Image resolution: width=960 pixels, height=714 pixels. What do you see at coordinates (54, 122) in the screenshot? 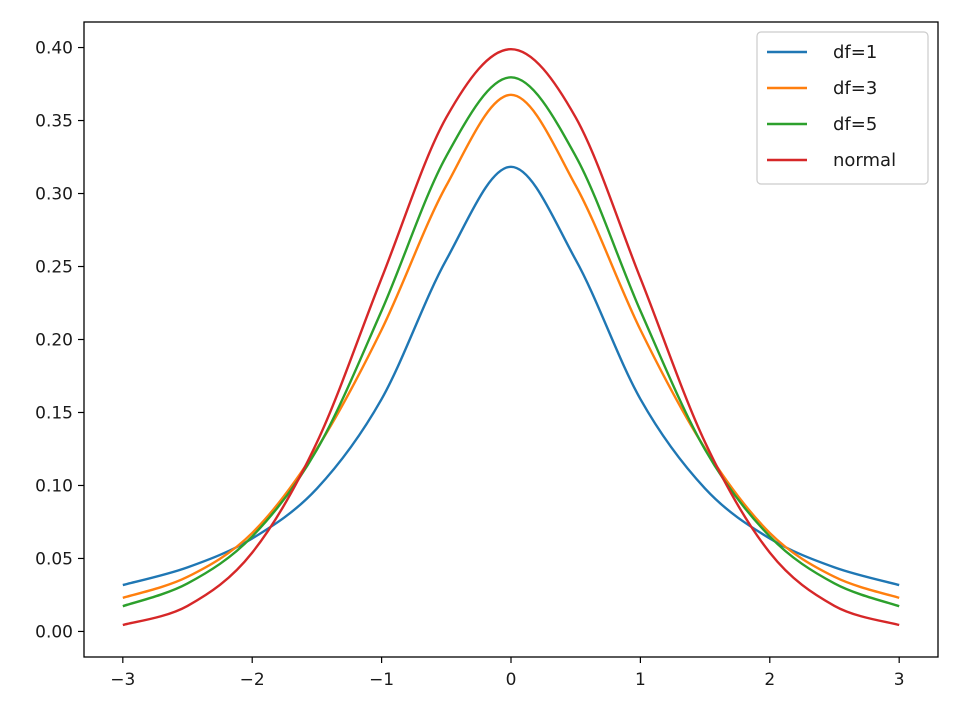
I see `y-tick-label: 0.35` at bounding box center [54, 122].